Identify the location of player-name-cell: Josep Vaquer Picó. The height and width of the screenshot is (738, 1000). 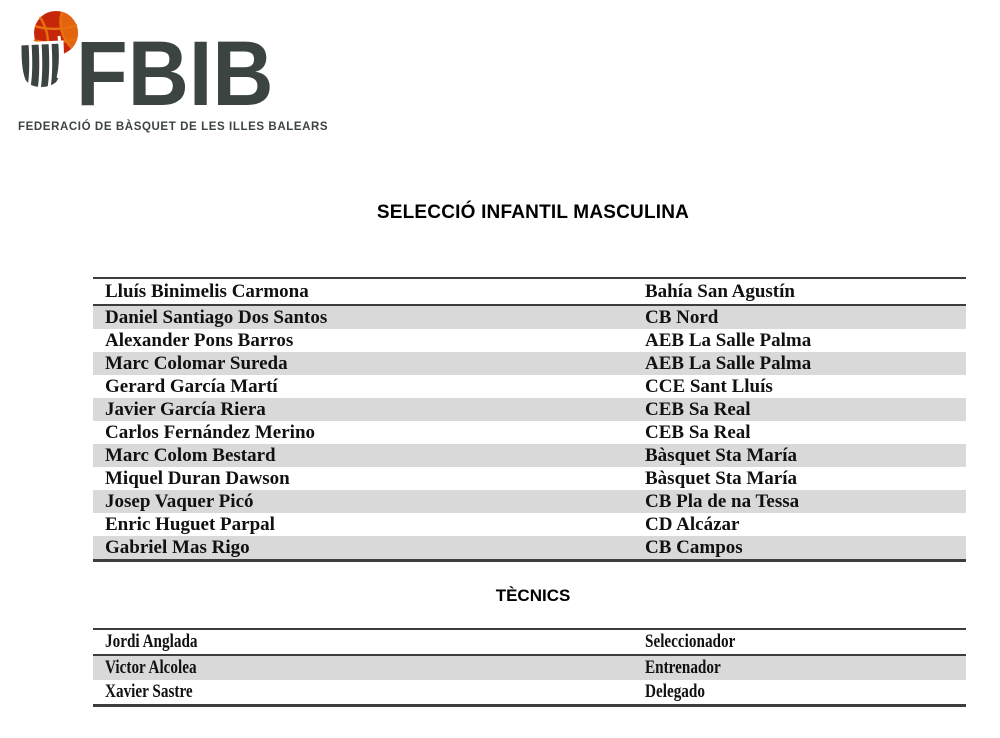
(363, 501).